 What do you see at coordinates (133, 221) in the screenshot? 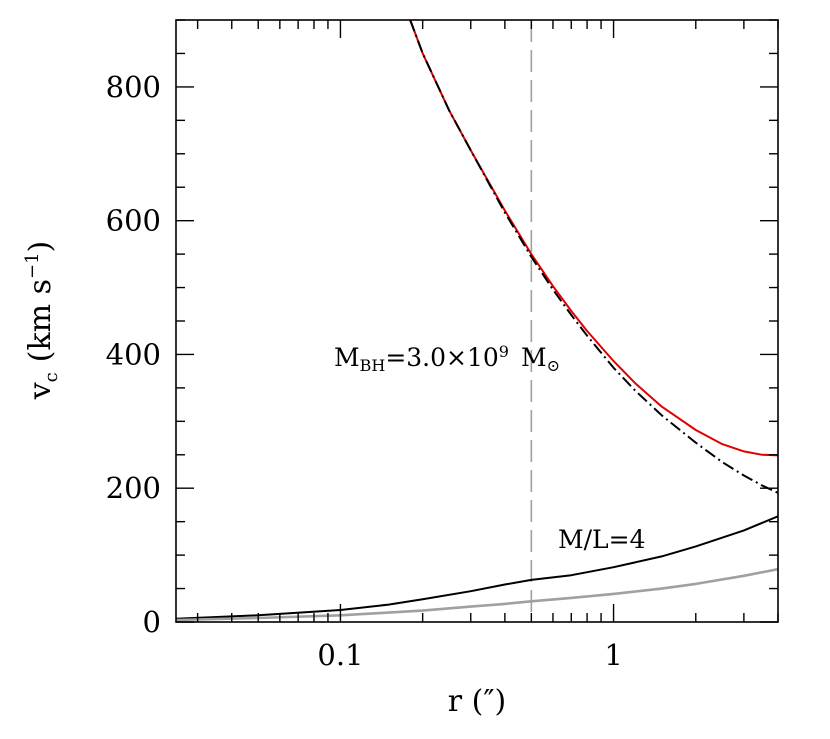
I see `y-tick-label: 600` at bounding box center [133, 221].